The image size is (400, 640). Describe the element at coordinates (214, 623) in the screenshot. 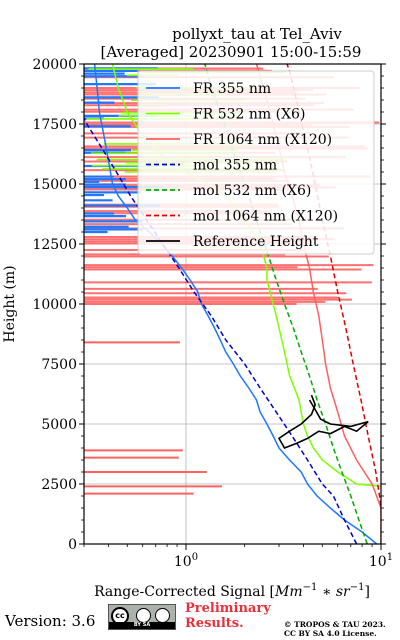

I see `preliminary-line2: Results.` at that location.